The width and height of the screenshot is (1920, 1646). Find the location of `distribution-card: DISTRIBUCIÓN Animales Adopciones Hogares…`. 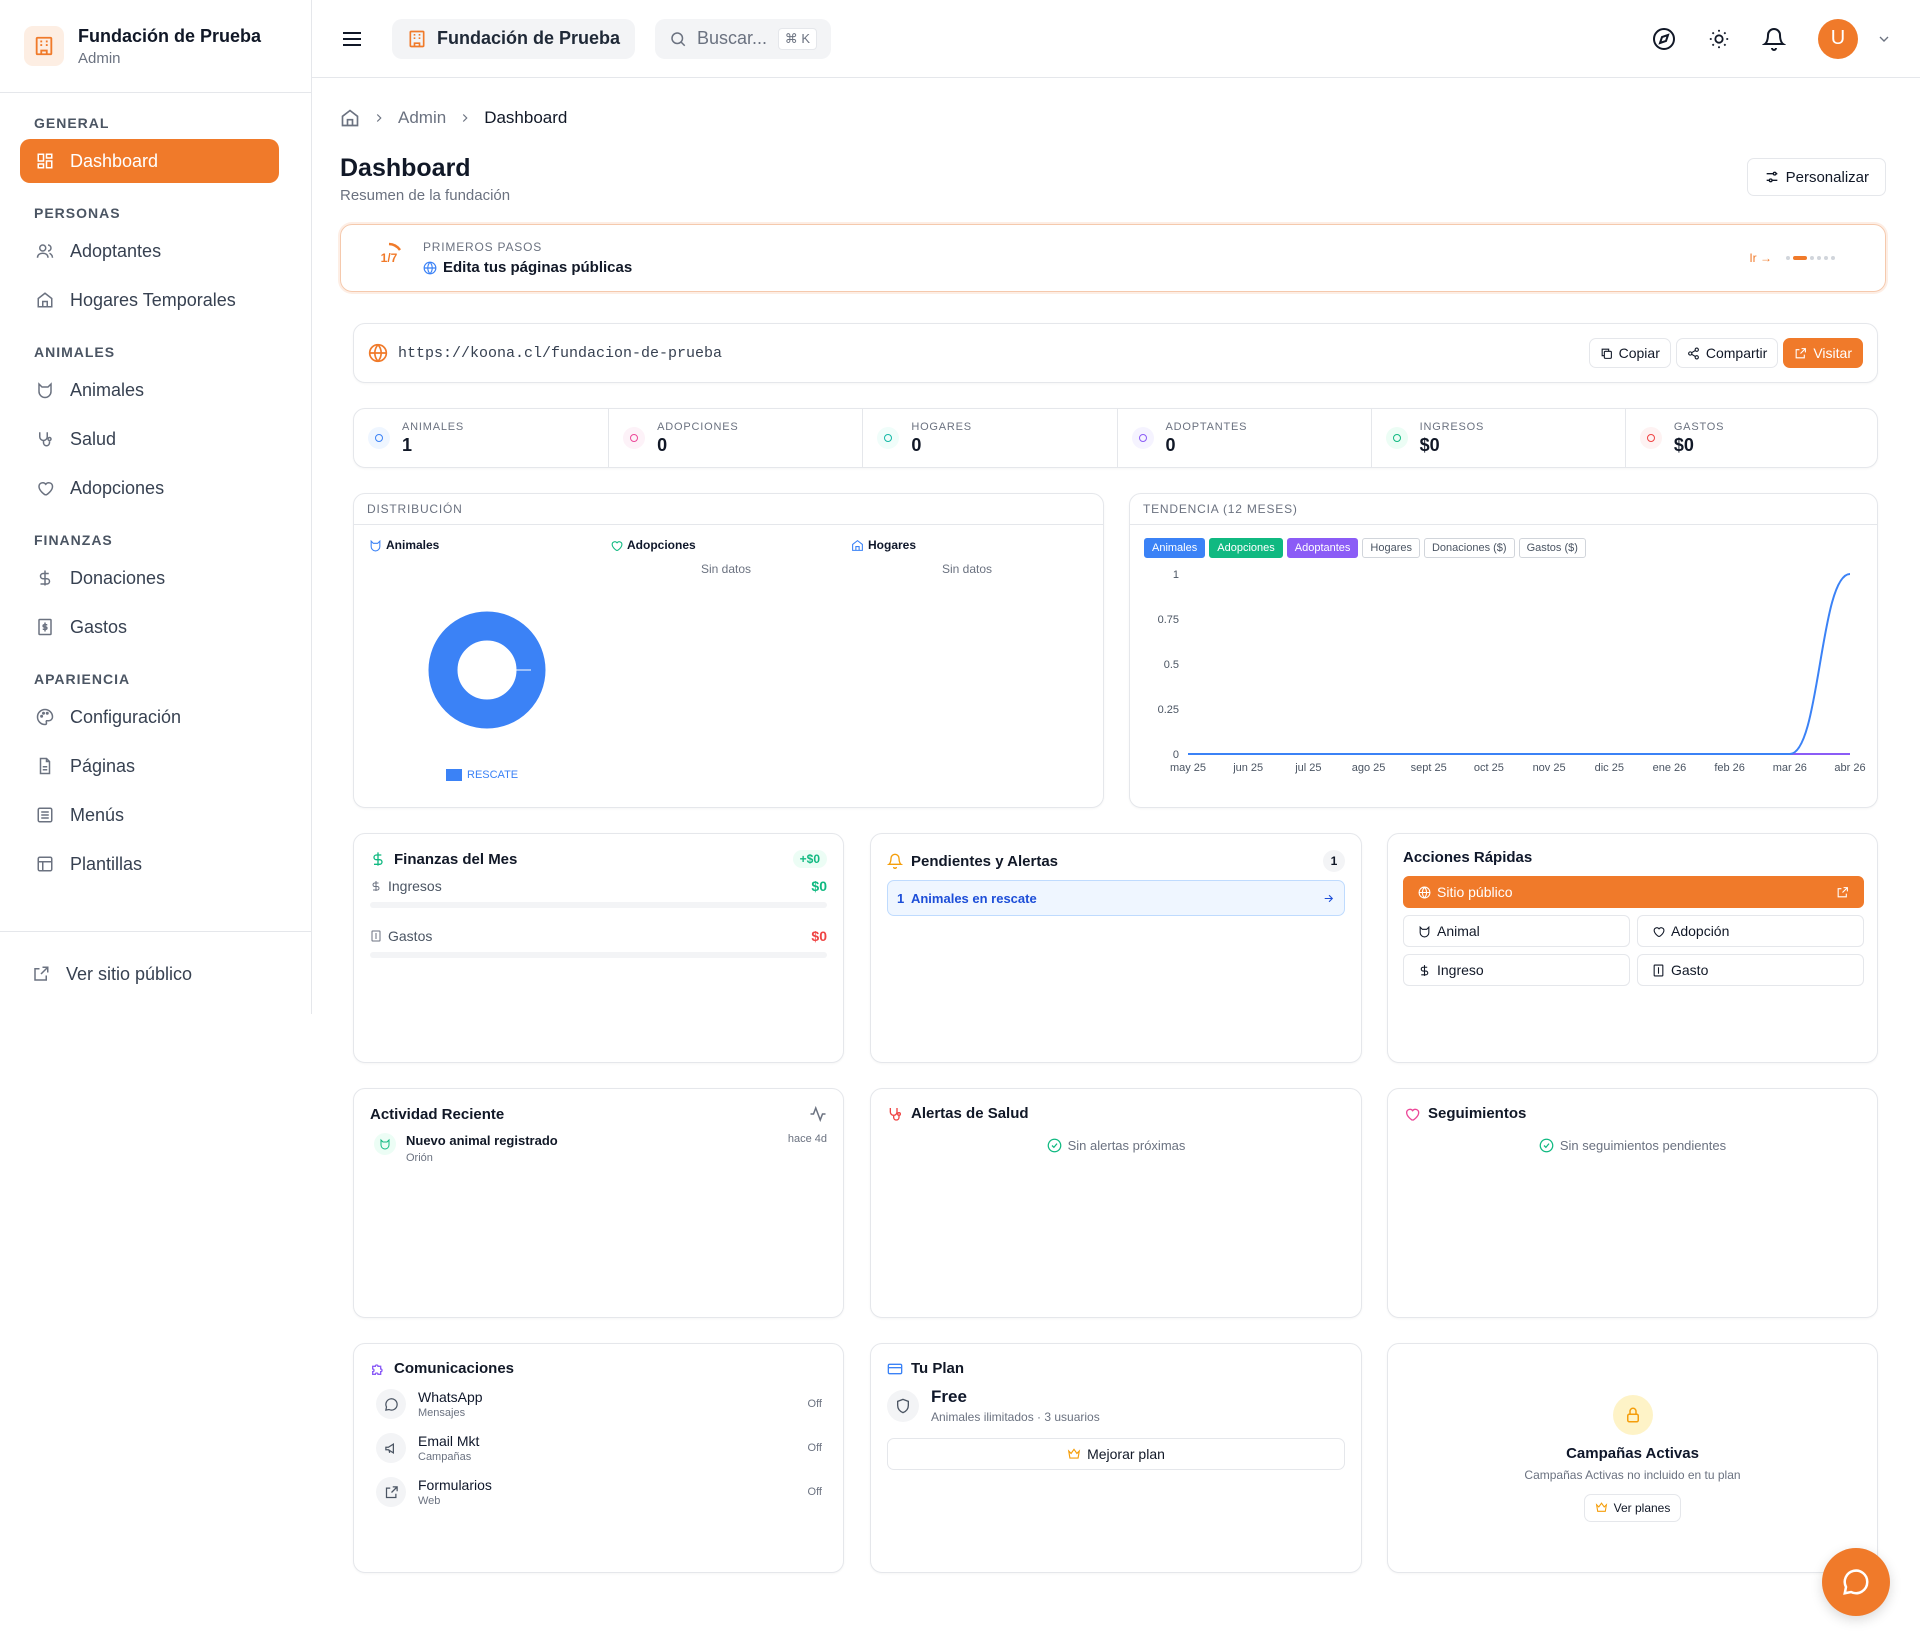

distribution-card: DISTRIBUCIÓN Animales Adopciones Hogares… is located at coordinates (728, 650).